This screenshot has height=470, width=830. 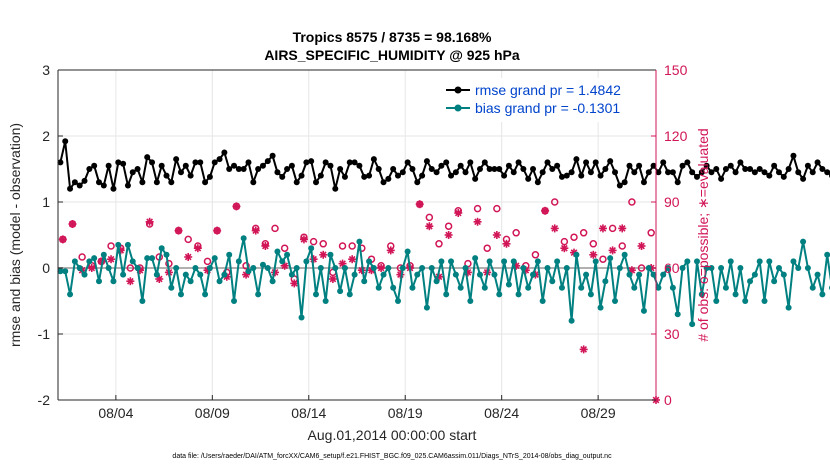 What do you see at coordinates (672, 334) in the screenshot?
I see `y-tick-label-right: 30` at bounding box center [672, 334].